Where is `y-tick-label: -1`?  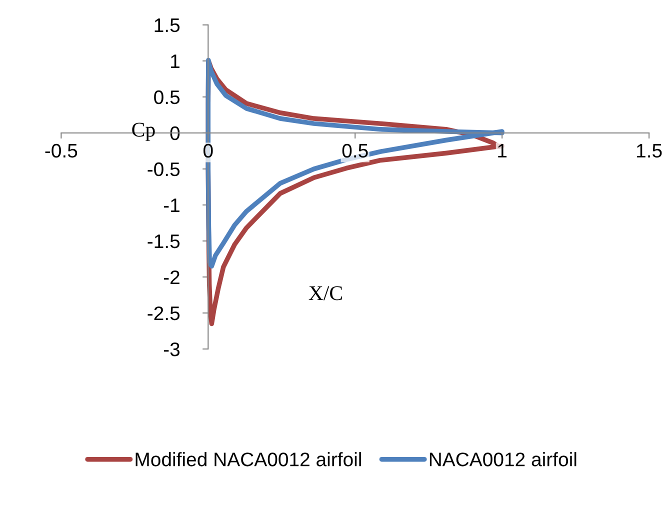 y-tick-label: -1 is located at coordinates (172, 205).